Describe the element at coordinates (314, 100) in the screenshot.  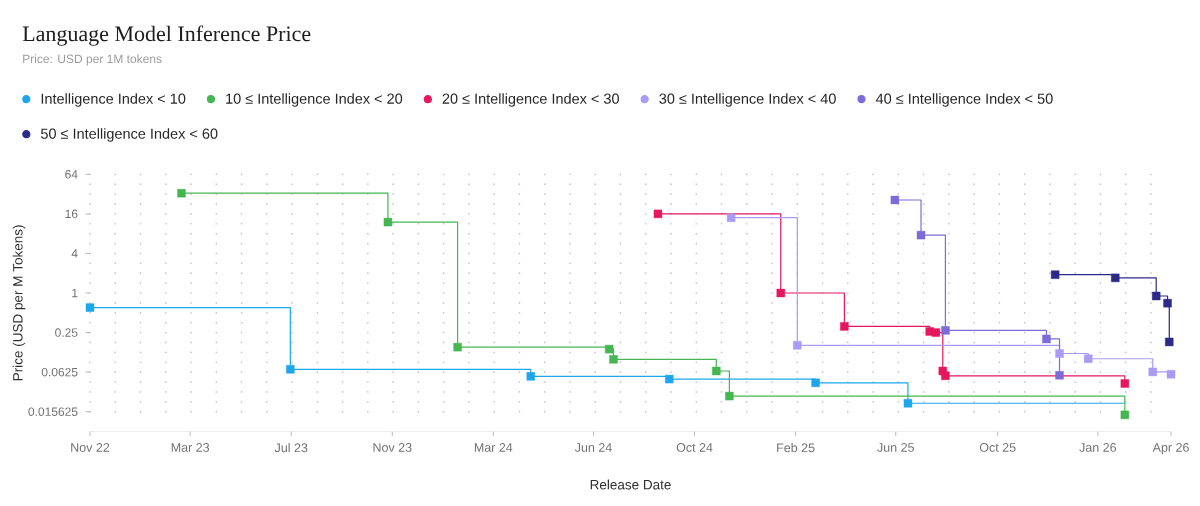
I see `legend-label: 10 ≤ Intelligence Index < 20` at that location.